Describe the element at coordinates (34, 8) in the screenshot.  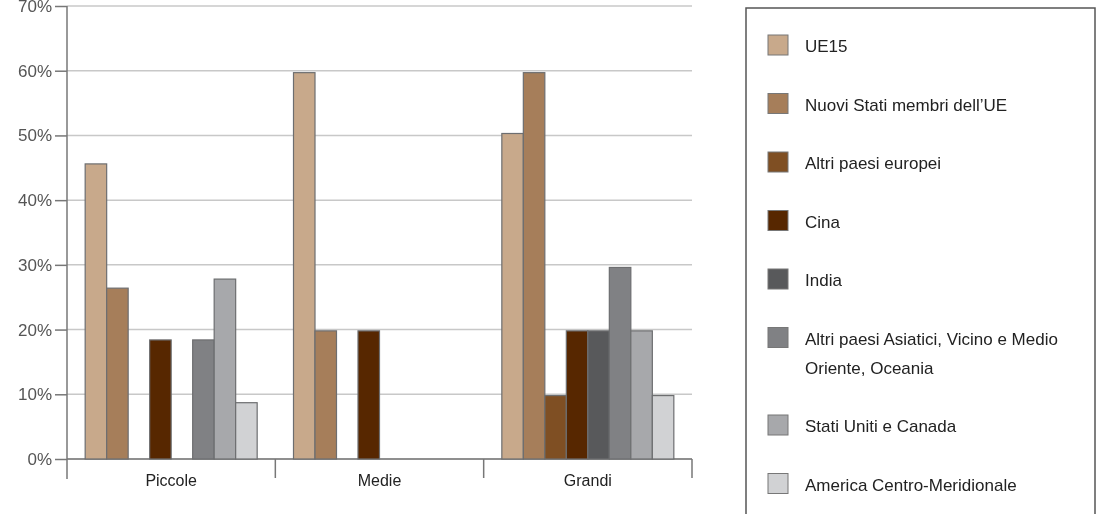
I see `y-tick-label: 70%` at that location.